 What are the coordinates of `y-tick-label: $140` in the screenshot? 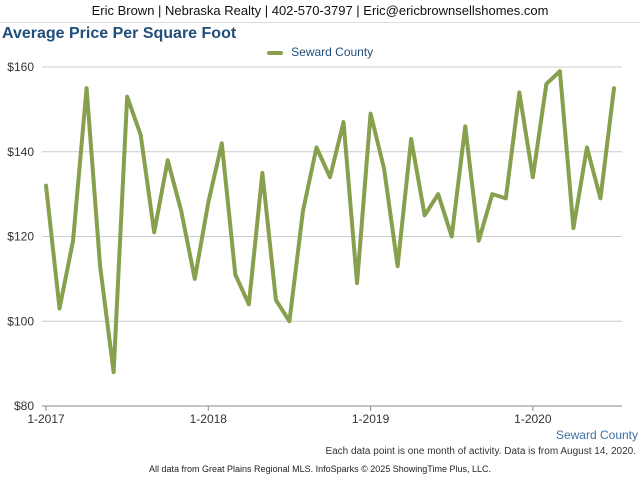 It's located at (20, 152).